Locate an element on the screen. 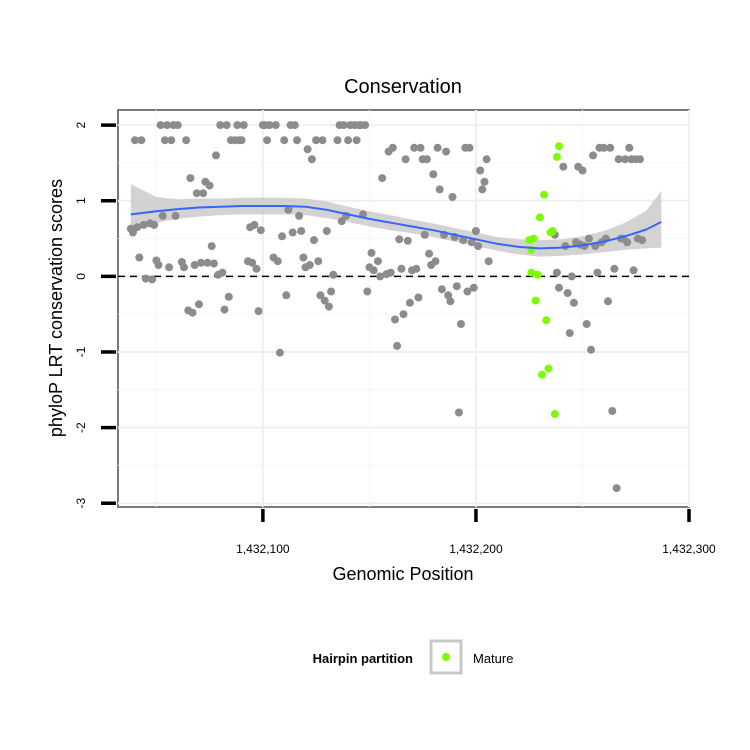 This screenshot has height=750, width=750. legend-title: Hairpin partition is located at coordinates (363, 658).